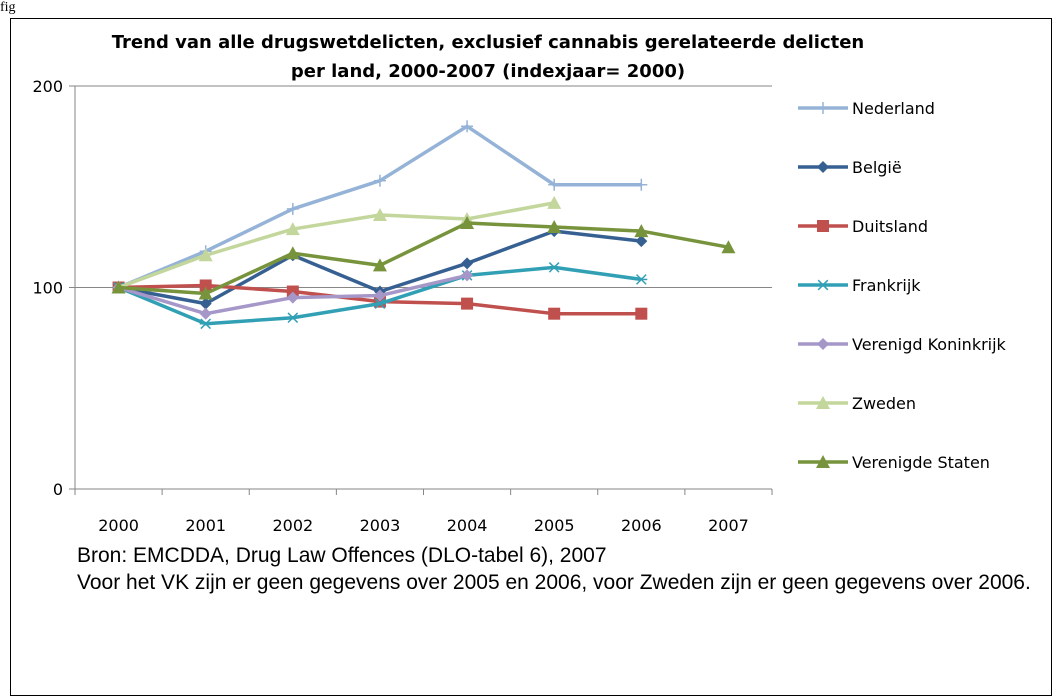 This screenshot has height=697, width=1053. I want to click on data-point-zweden-2003, so click(379, 214).